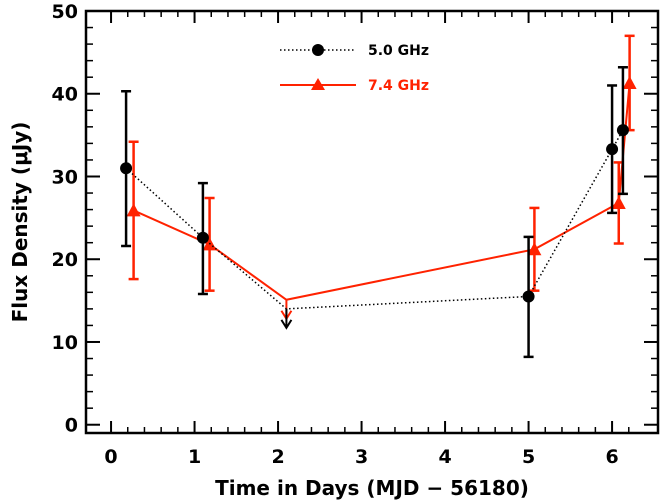 The height and width of the screenshot is (502, 663). What do you see at coordinates (361, 457) in the screenshot?
I see `x-tick-label: 3` at bounding box center [361, 457].